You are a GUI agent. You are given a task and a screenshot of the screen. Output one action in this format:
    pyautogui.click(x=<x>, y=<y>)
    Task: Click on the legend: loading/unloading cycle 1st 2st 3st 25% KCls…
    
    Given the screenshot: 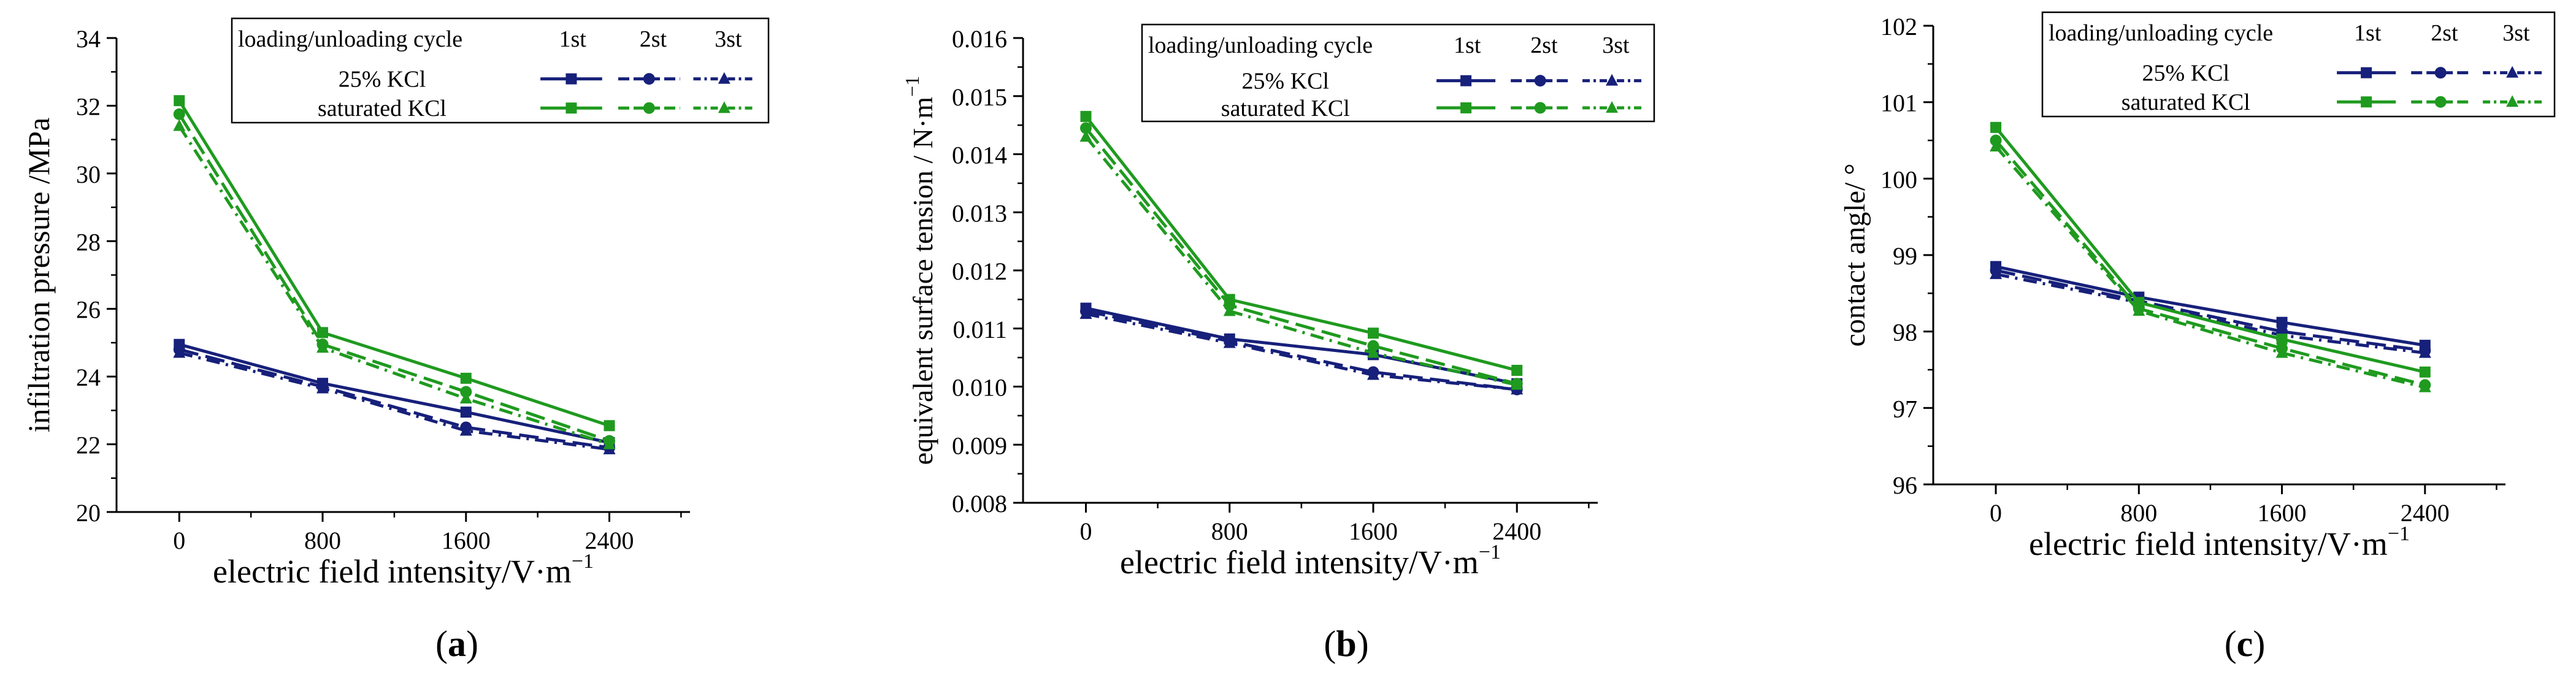 What is the action you would take?
    pyautogui.click(x=1398, y=73)
    